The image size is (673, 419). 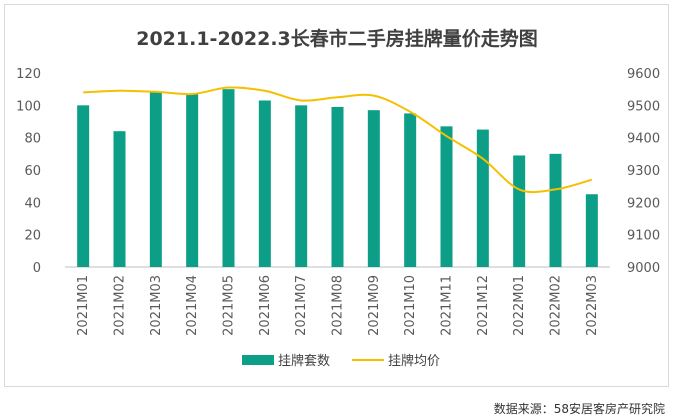 I want to click on x-tick-label: 2021M11, so click(x=447, y=305).